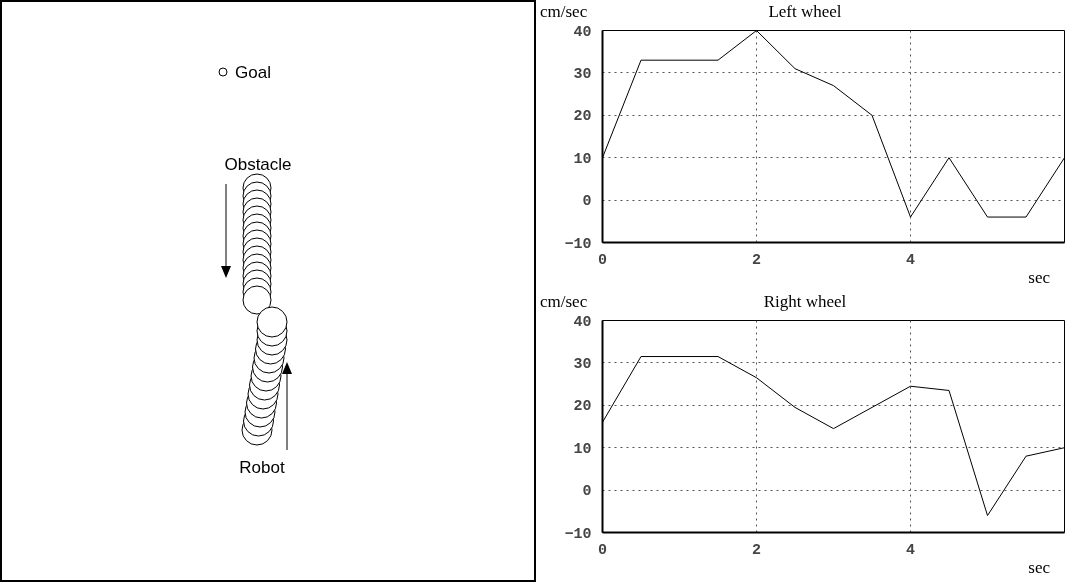 The image size is (1073, 584). What do you see at coordinates (258, 164) in the screenshot?
I see `text: Obstacle` at bounding box center [258, 164].